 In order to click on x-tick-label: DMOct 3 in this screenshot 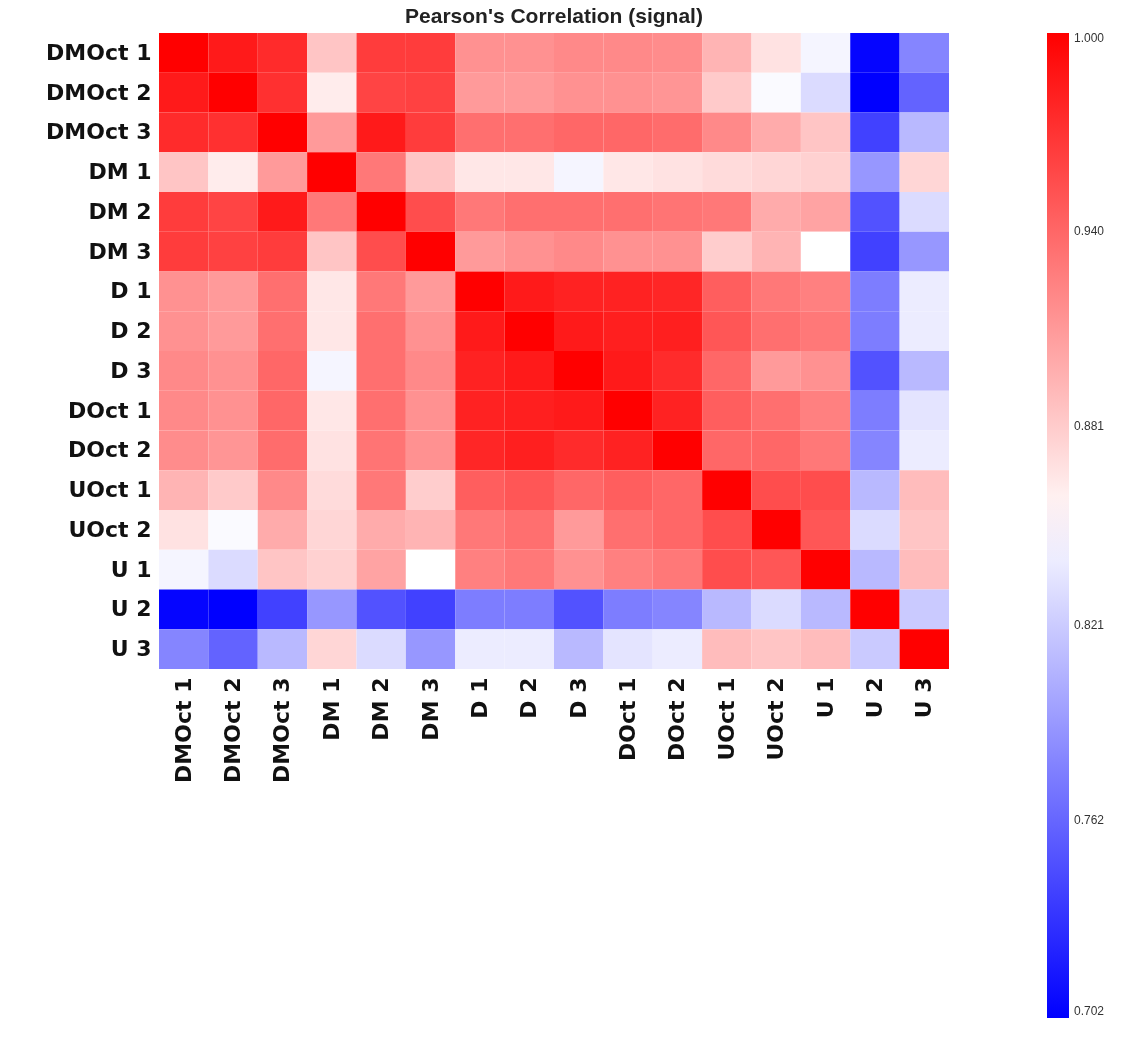, I will do `click(282, 730)`.